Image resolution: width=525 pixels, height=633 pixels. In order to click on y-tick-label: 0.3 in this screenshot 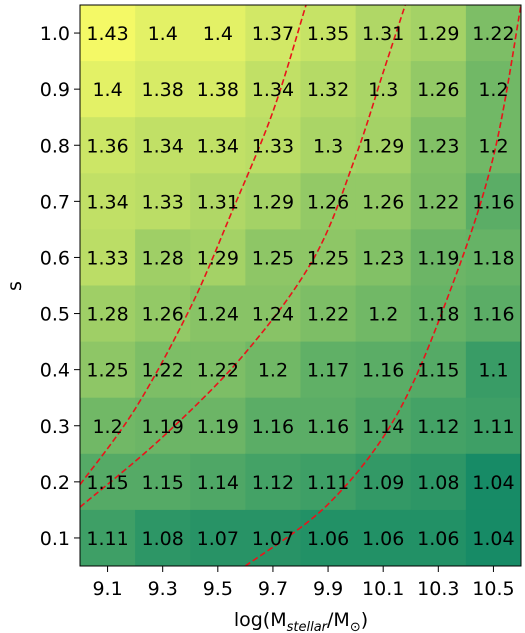, I will do `click(55, 427)`.